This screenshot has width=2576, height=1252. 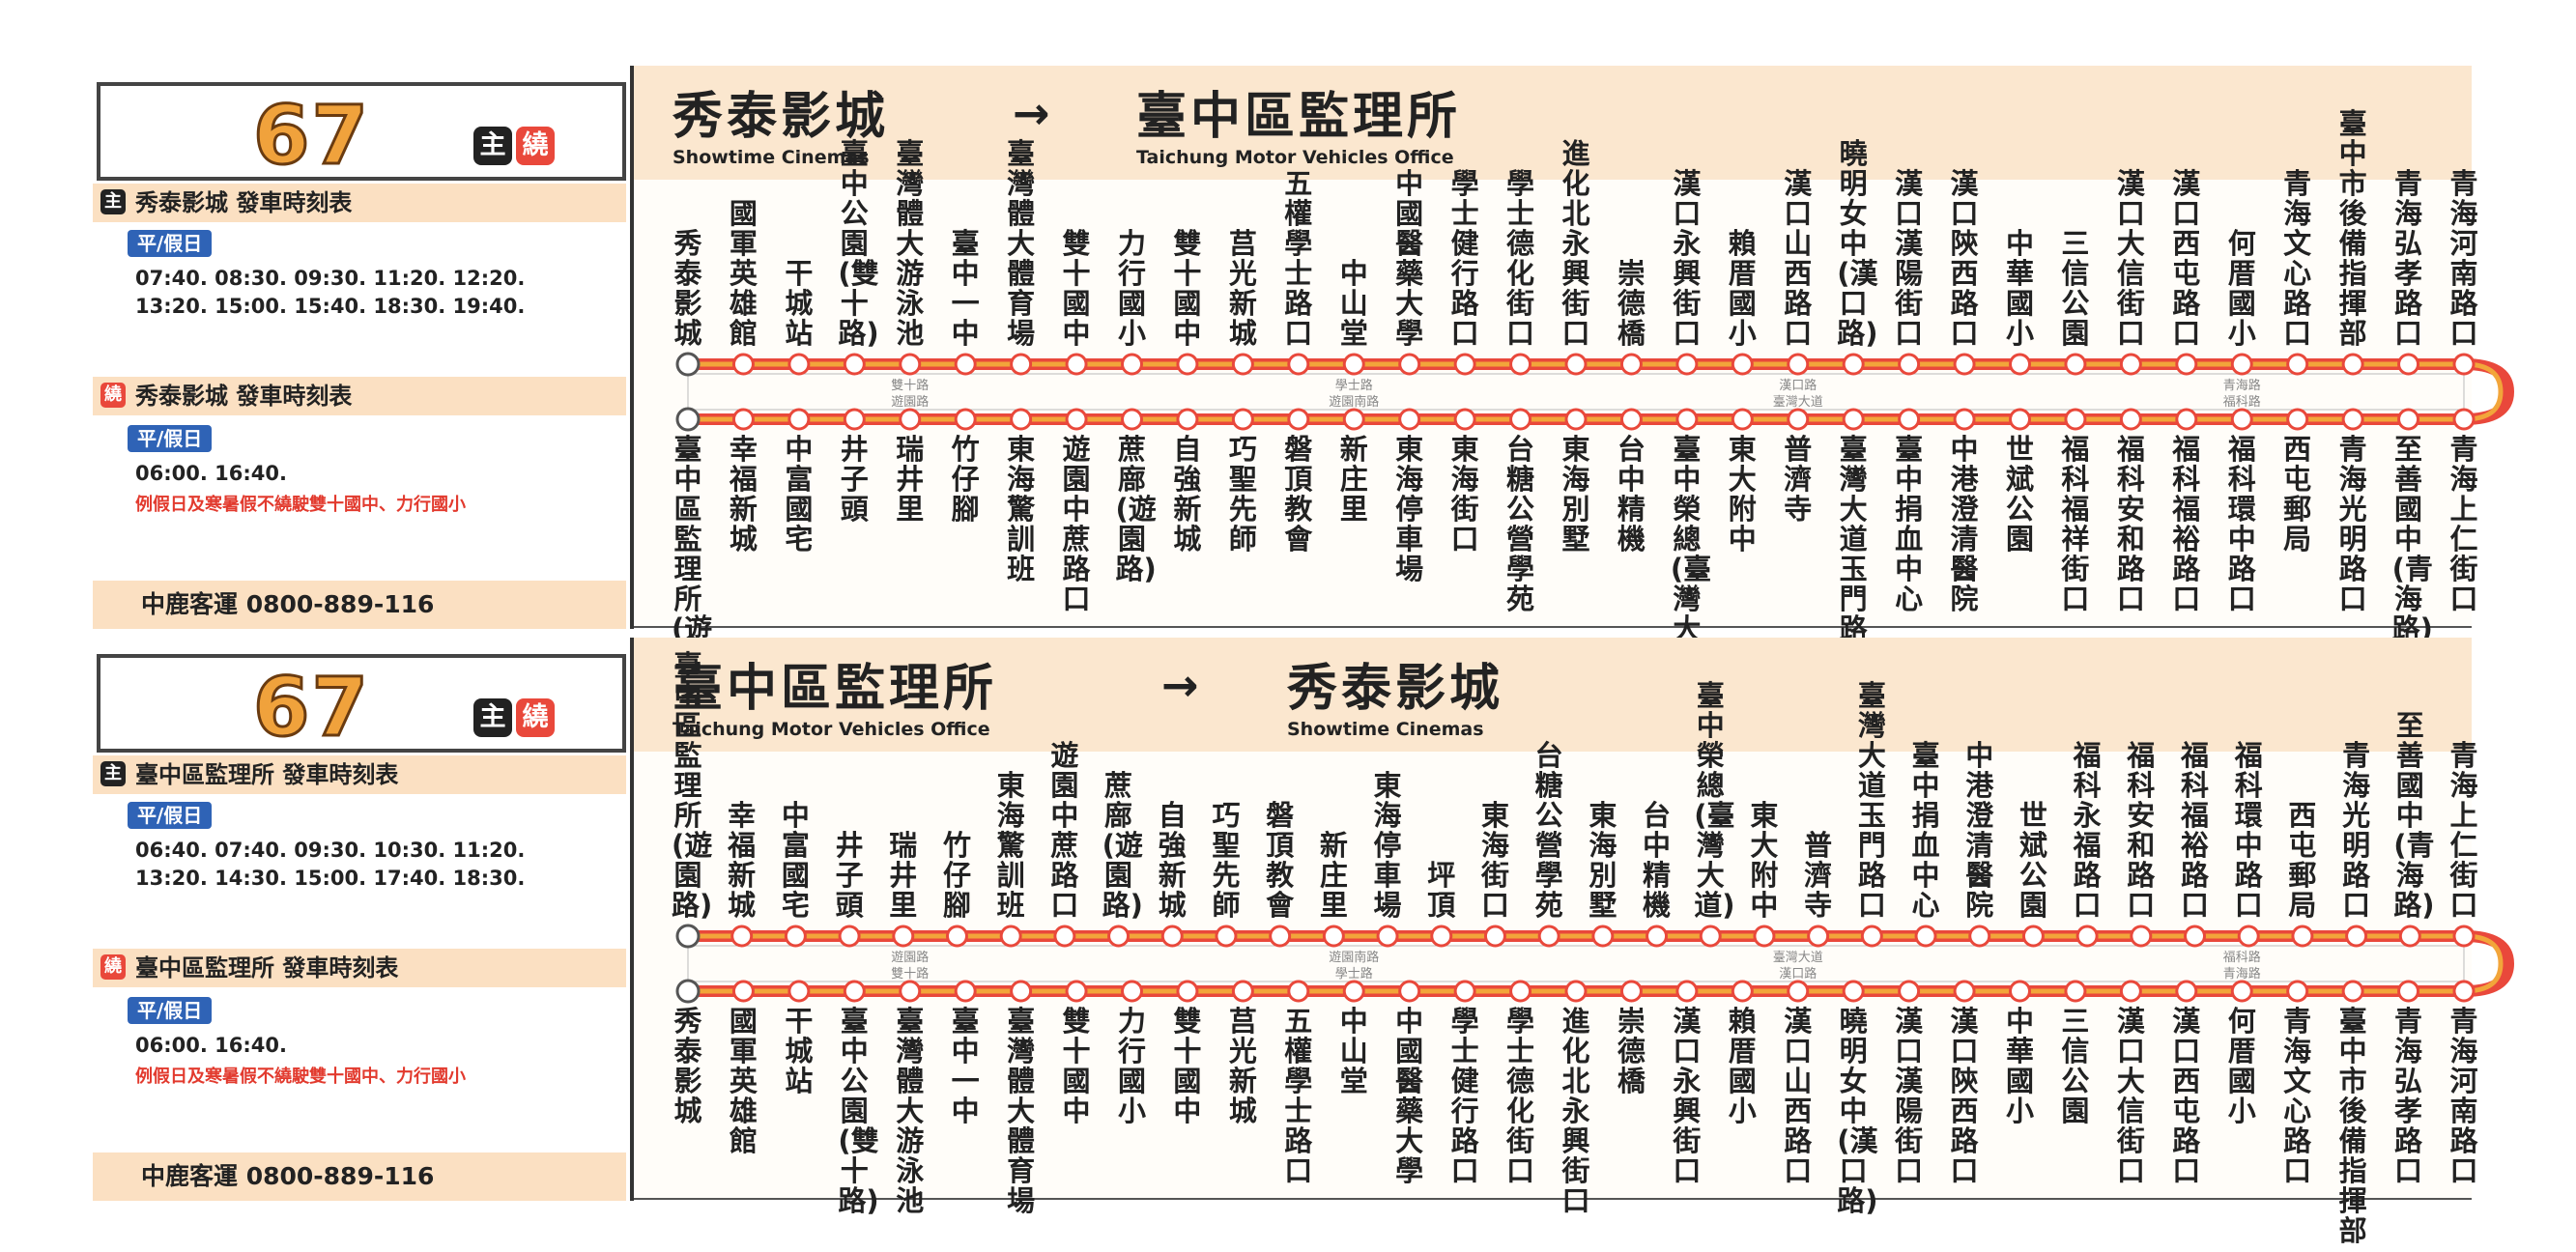 What do you see at coordinates (2242, 1066) in the screenshot?
I see `stop-name: 何厝國小` at bounding box center [2242, 1066].